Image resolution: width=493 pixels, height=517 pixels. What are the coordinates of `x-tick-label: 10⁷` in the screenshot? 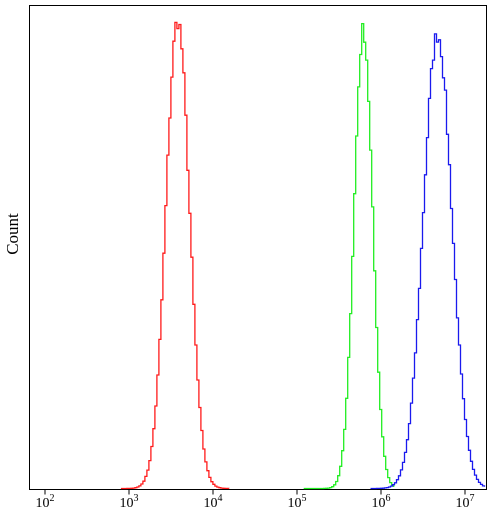 It's located at (465, 502).